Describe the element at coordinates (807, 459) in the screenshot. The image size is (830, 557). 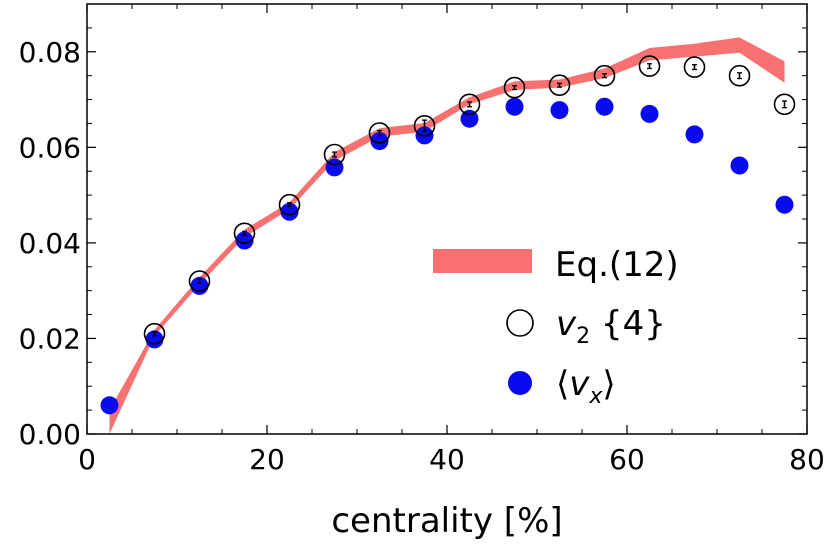
I see `x-tick-label-4: 80` at that location.